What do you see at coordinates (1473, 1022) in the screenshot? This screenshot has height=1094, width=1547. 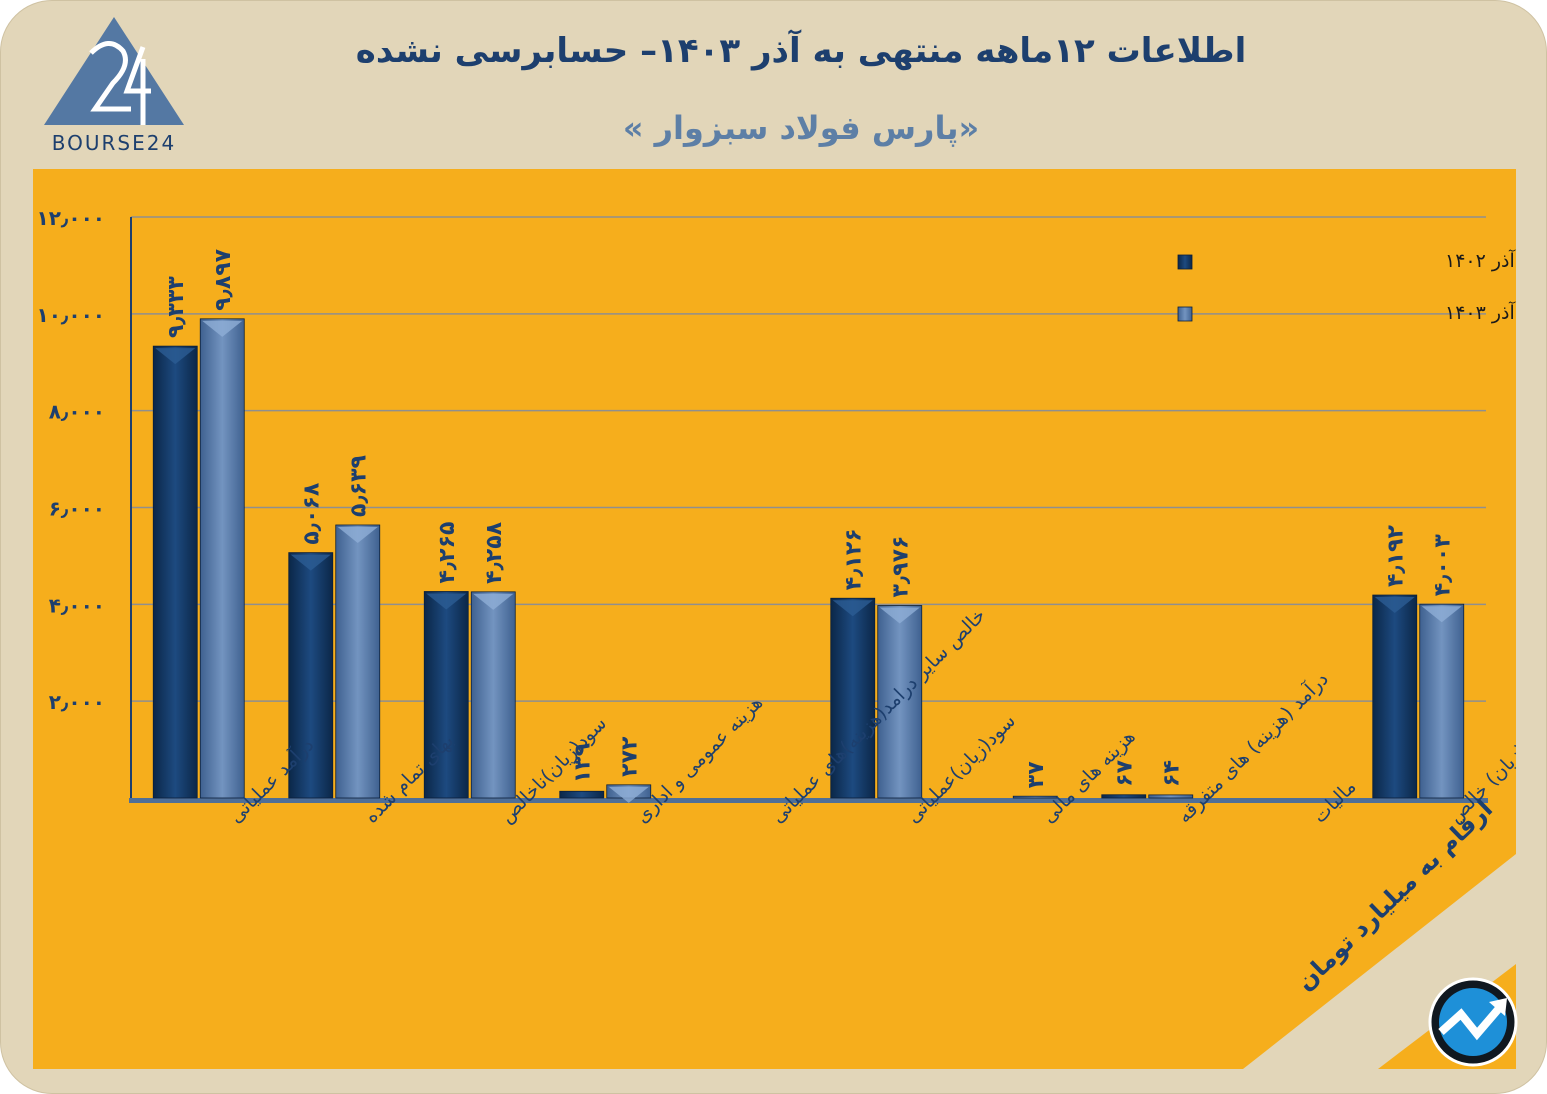 I see `trend-arrow-icon` at bounding box center [1473, 1022].